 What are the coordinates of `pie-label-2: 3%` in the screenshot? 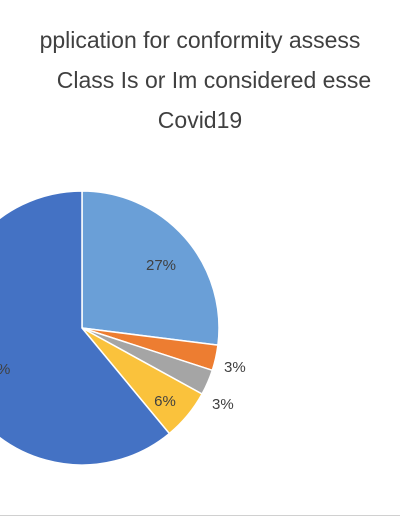 It's located at (235, 367).